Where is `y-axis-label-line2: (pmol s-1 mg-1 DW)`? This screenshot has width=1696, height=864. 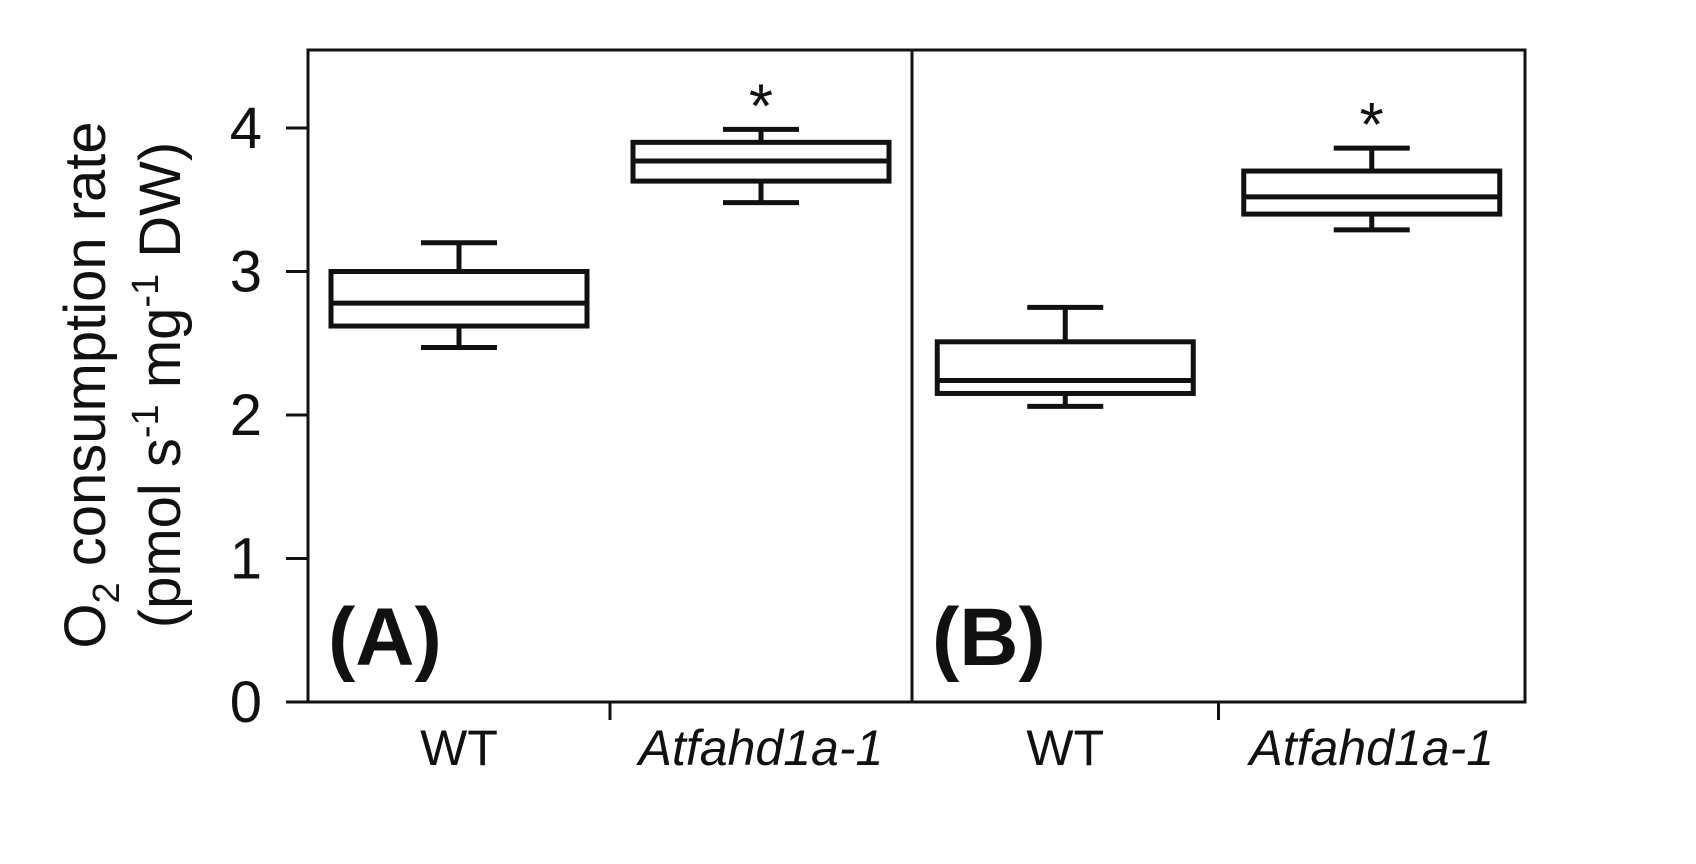 y-axis-label-line2: (pmol s-1 mg-1 DW) is located at coordinates (159, 385).